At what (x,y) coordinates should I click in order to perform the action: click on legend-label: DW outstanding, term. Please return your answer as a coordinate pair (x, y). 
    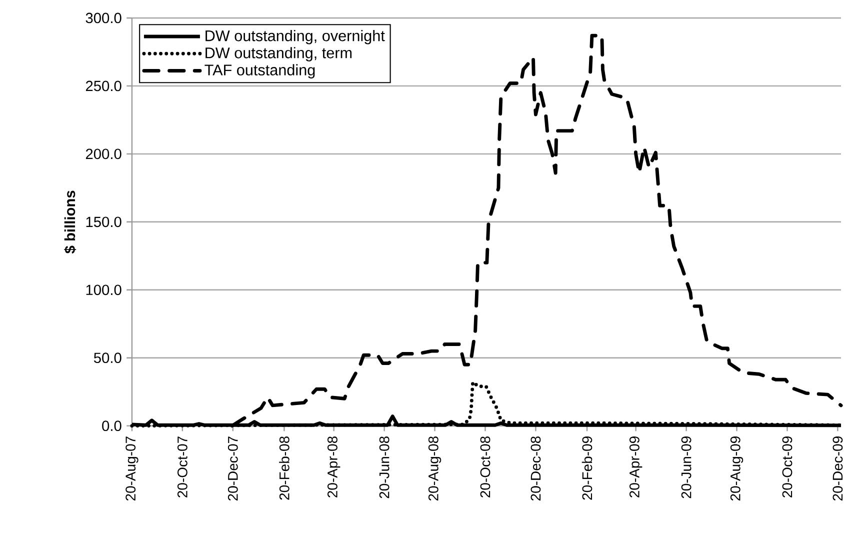
    Looking at the image, I should click on (279, 54).